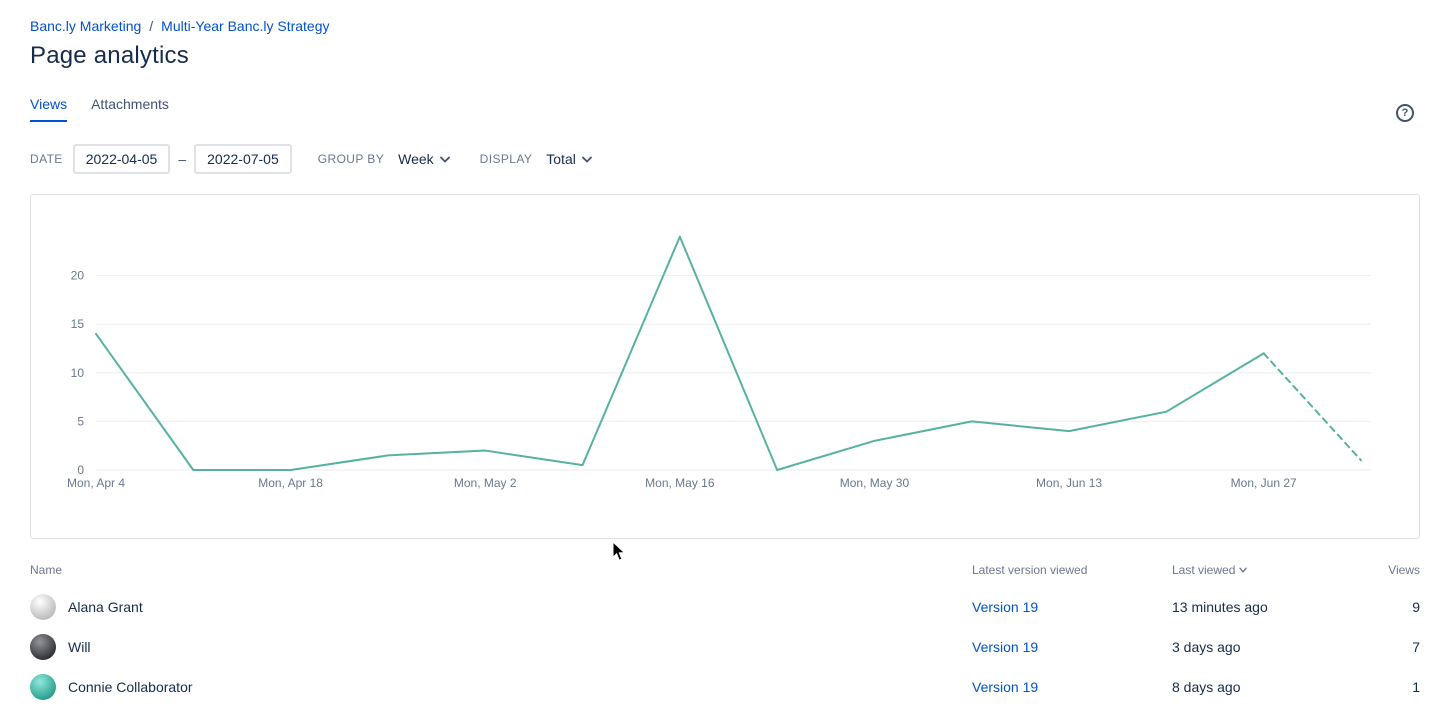  Describe the element at coordinates (243, 159) in the screenshot. I see `date-to-input: 2022-07-05` at that location.